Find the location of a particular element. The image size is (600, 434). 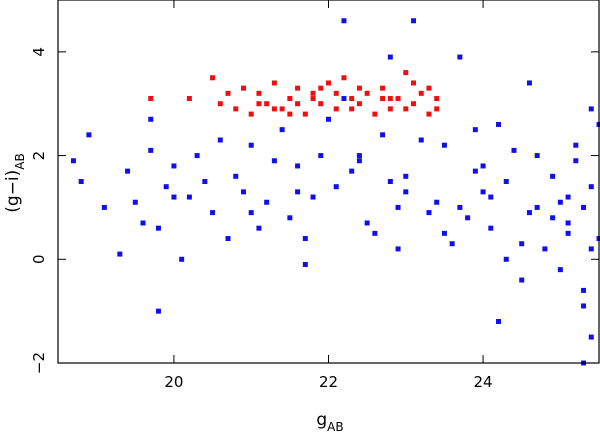

y-tick-label: −2 is located at coordinates (39, 363).